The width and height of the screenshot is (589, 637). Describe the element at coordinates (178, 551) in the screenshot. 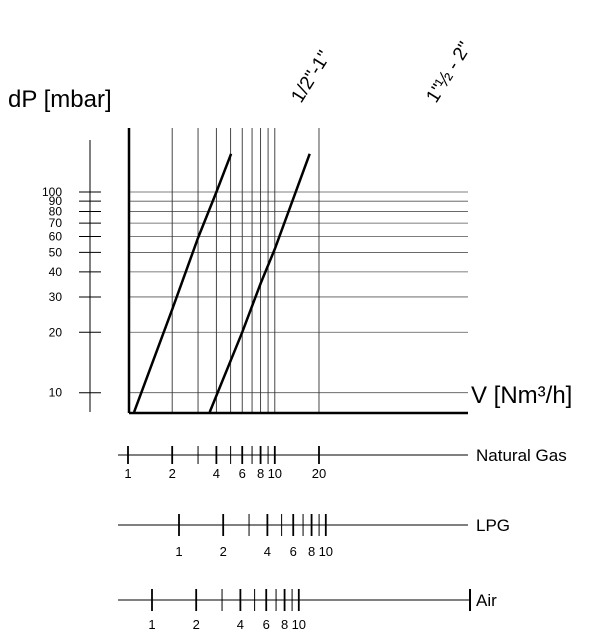

I see `flow-scale-label-1-1: 1` at that location.